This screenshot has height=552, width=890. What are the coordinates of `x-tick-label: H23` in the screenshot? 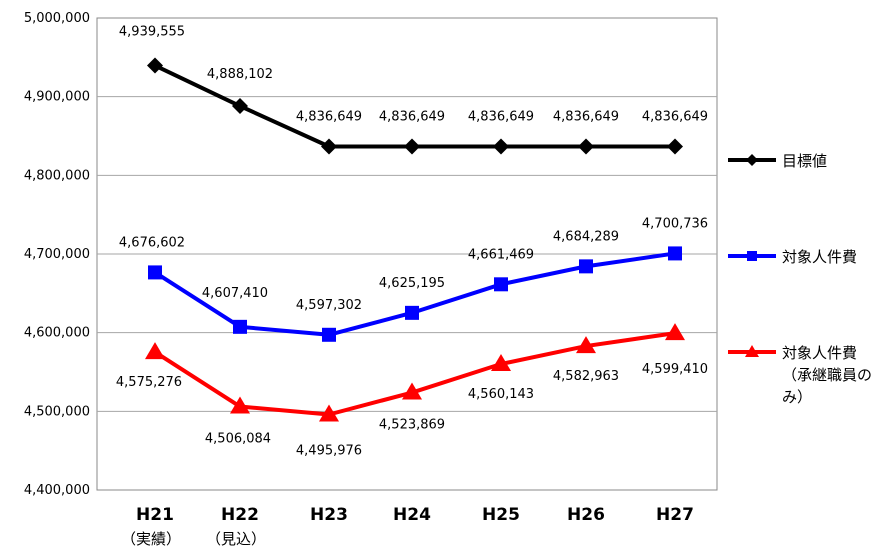 It's located at (329, 515).